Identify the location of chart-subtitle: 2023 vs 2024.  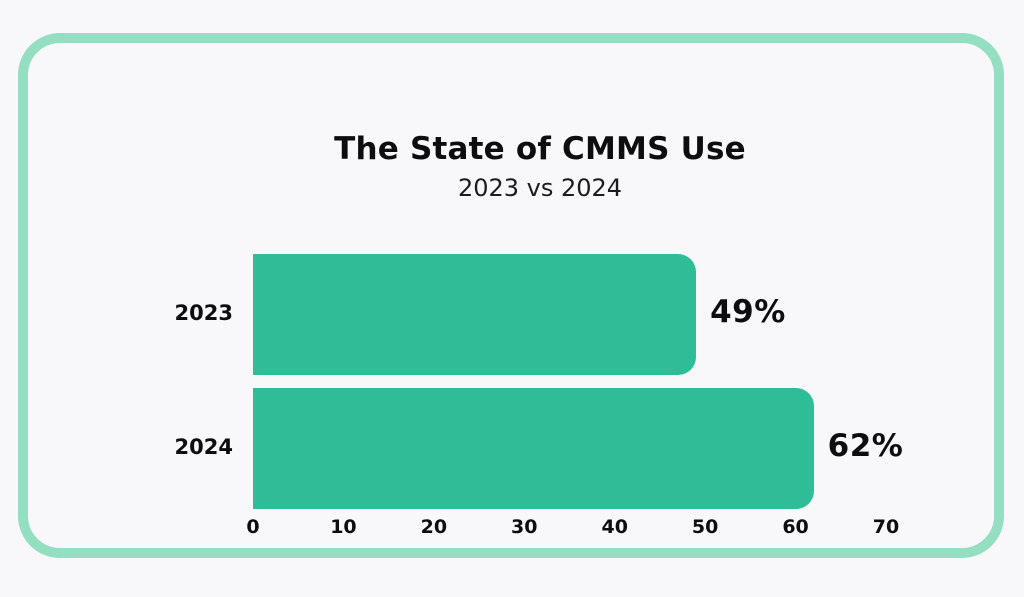
(540, 188).